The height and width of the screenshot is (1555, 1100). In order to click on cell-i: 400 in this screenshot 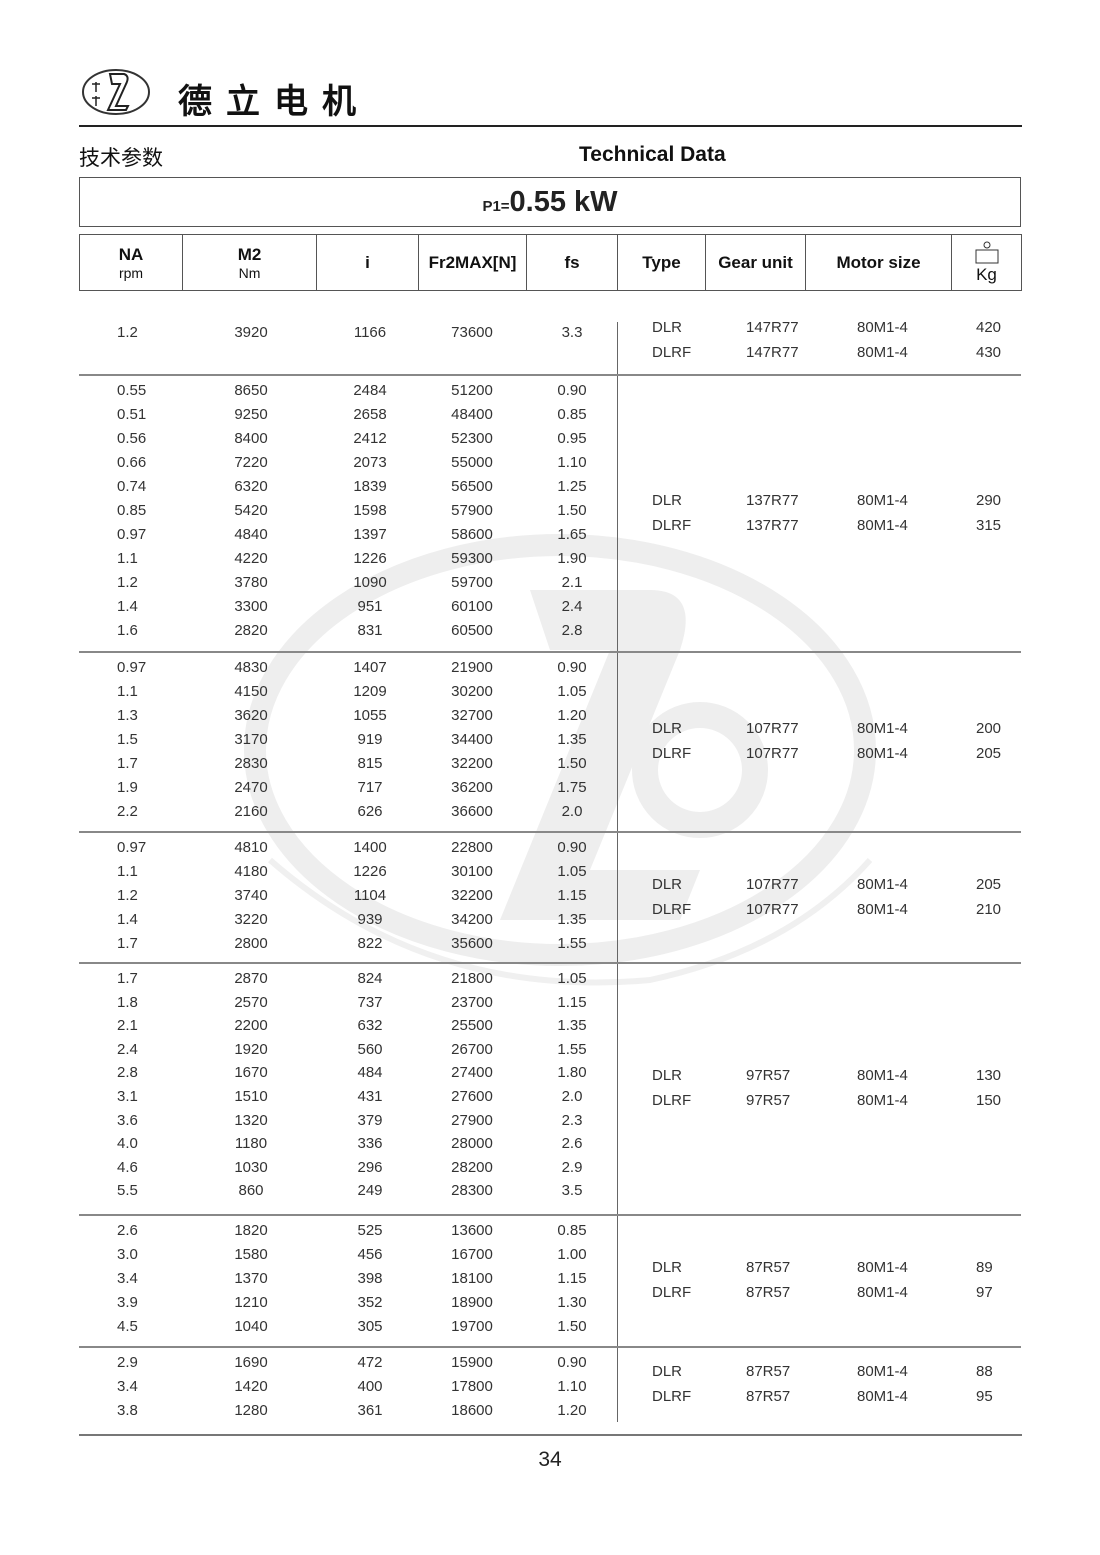, I will do `click(370, 1386)`.